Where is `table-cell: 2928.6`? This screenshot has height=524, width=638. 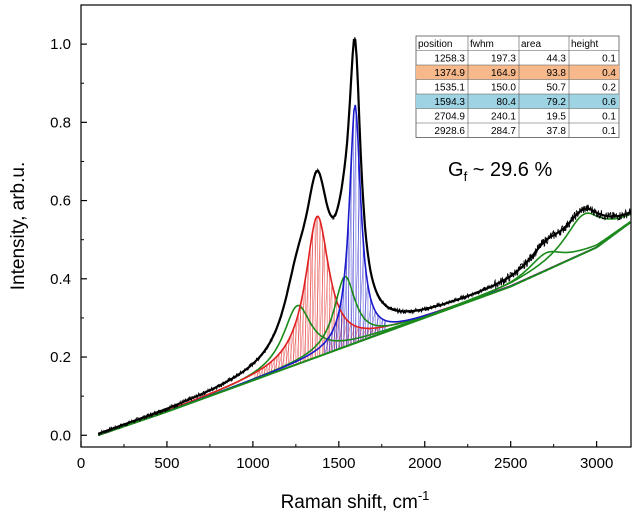 table-cell: 2928.6 is located at coordinates (449, 131).